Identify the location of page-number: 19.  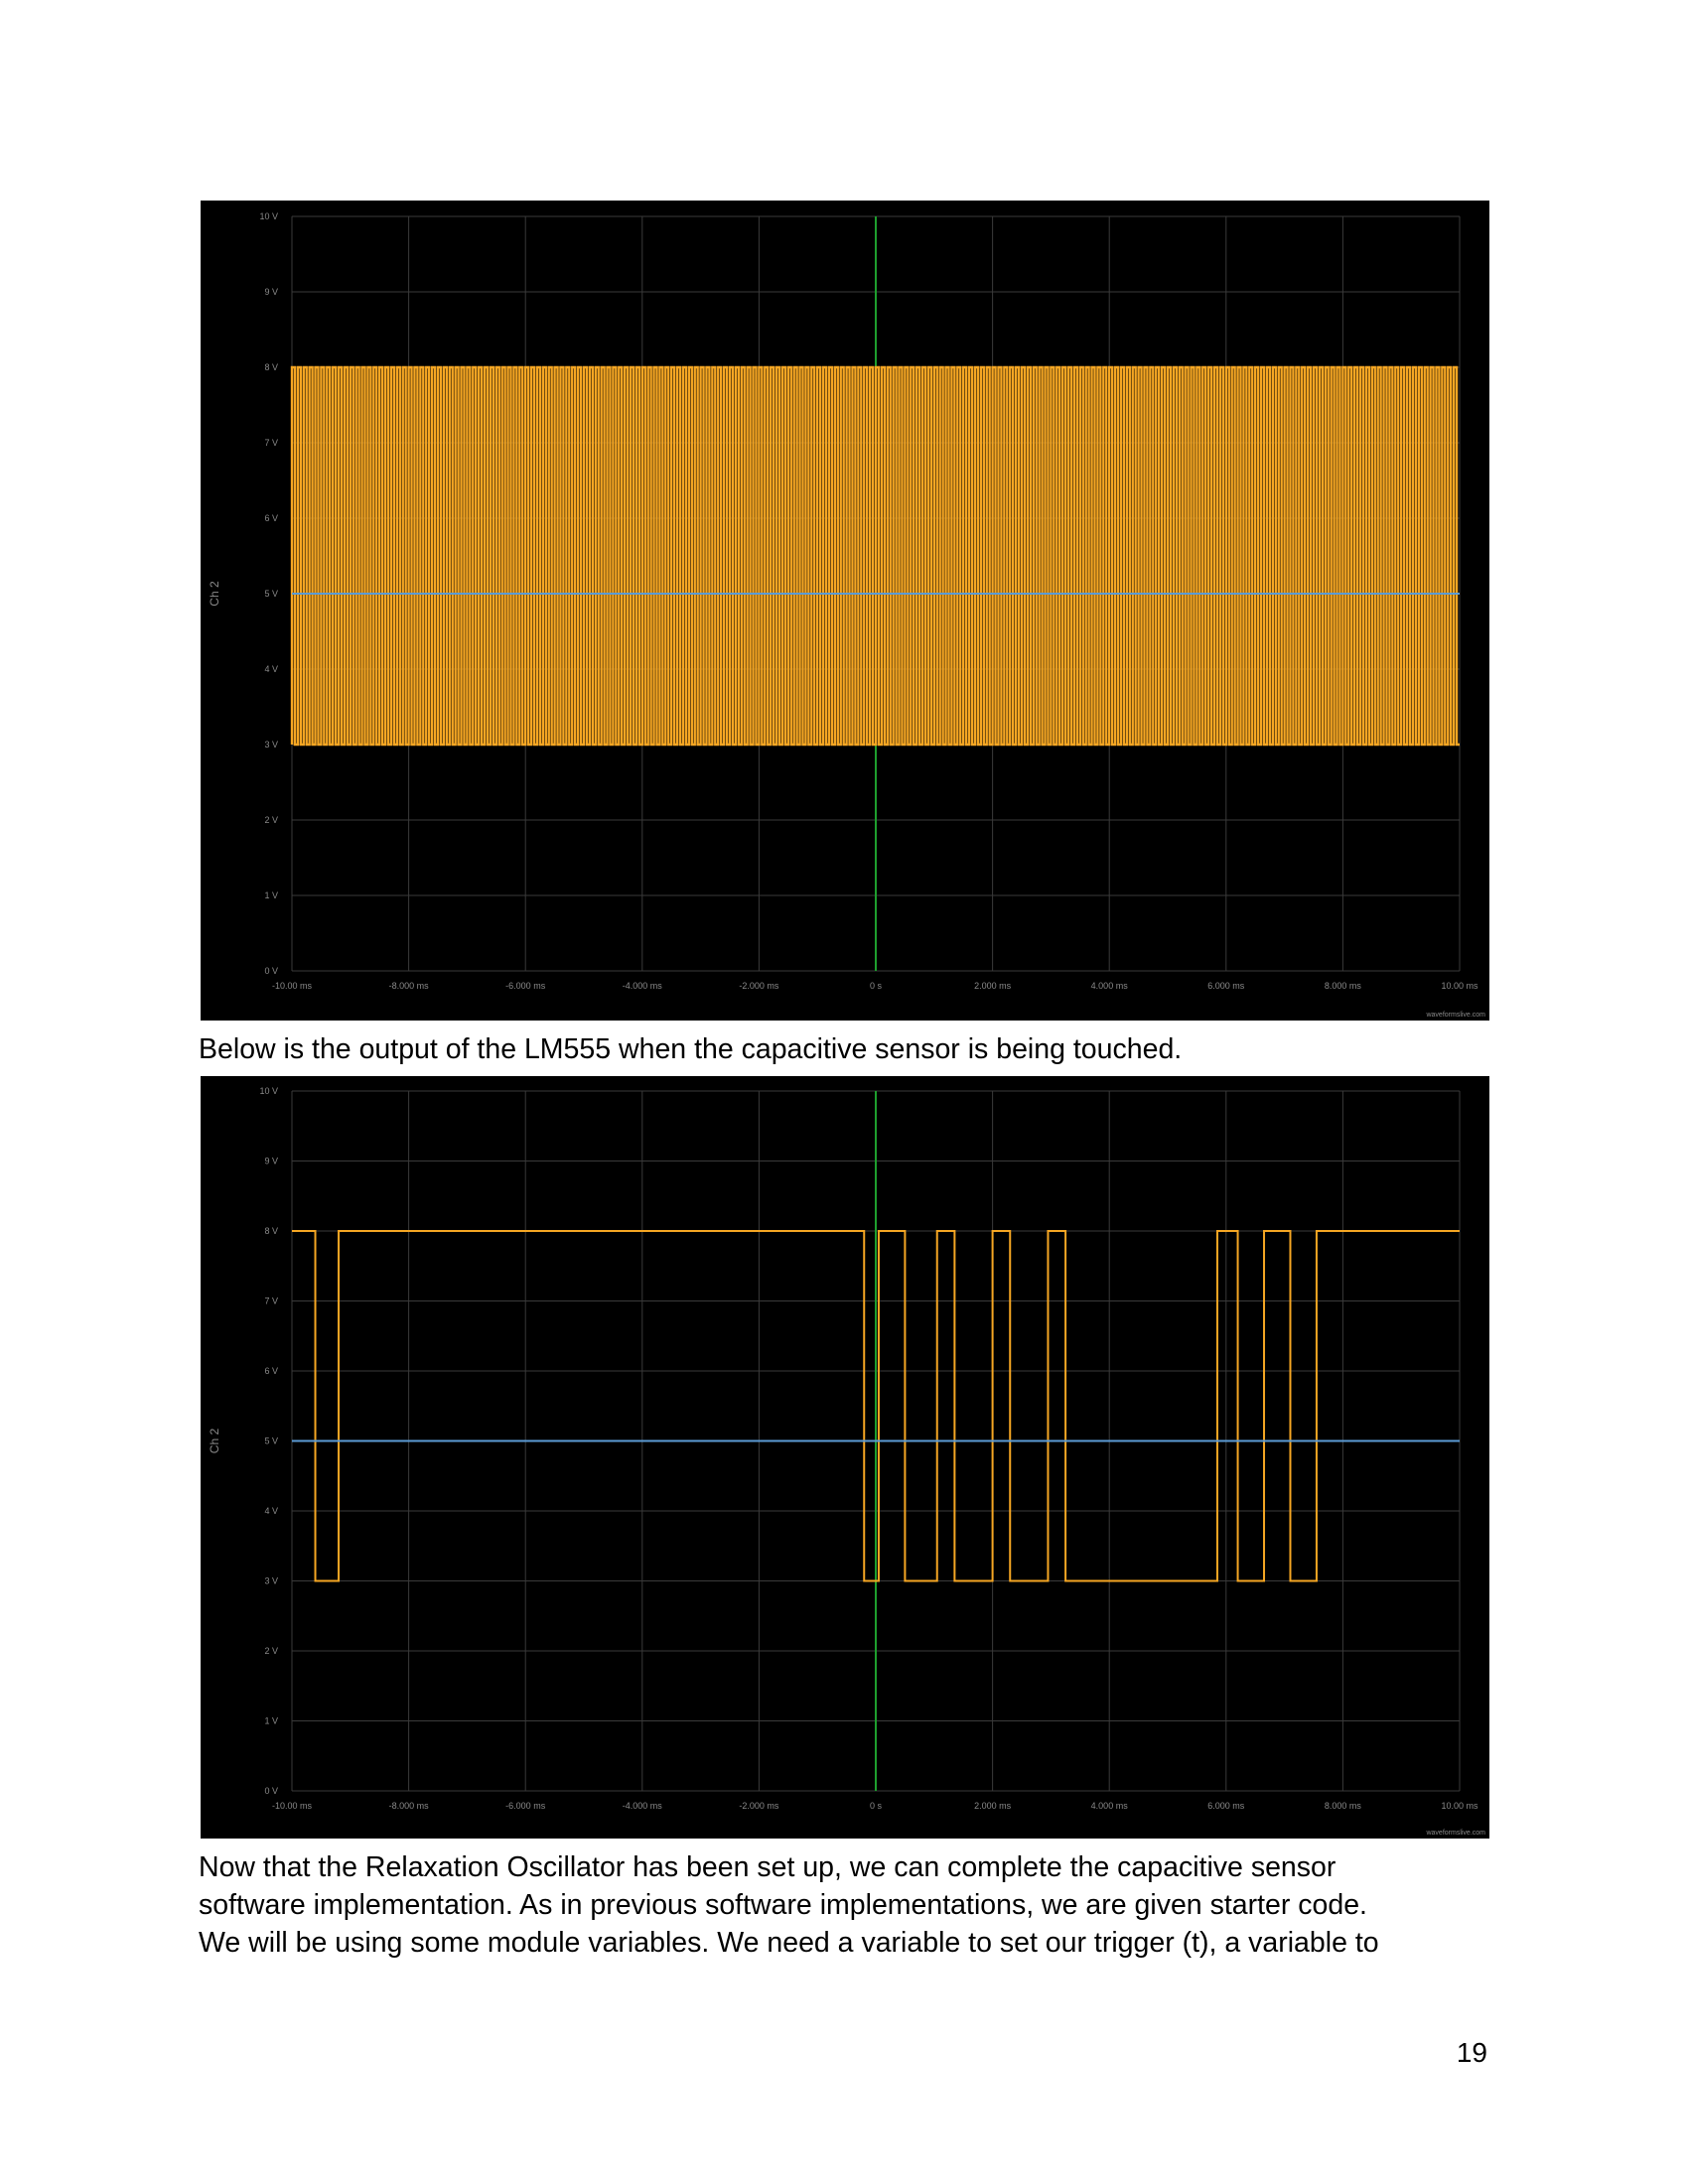
(1471, 2052).